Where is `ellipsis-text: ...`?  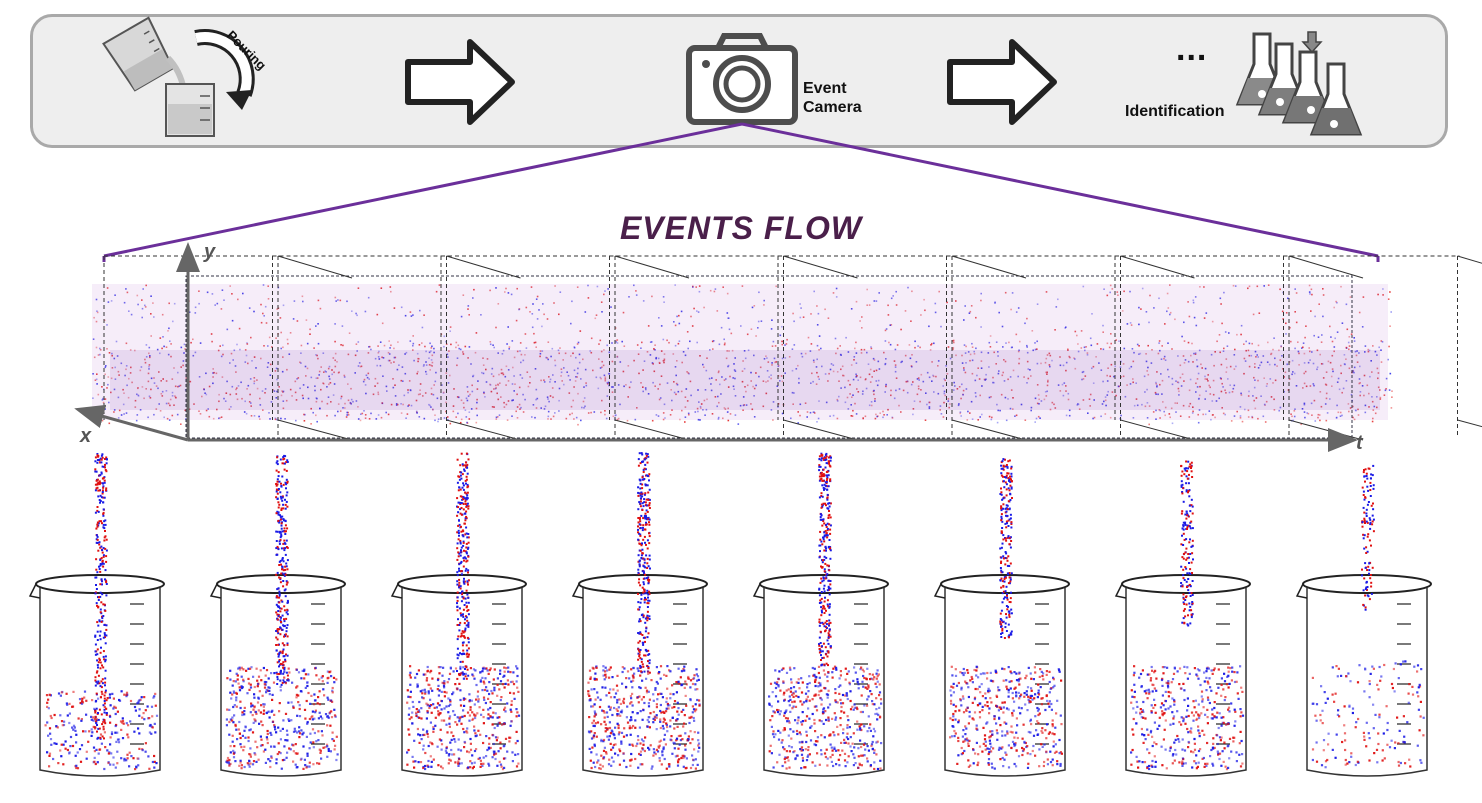
ellipsis-text: ... is located at coordinates (1192, 49).